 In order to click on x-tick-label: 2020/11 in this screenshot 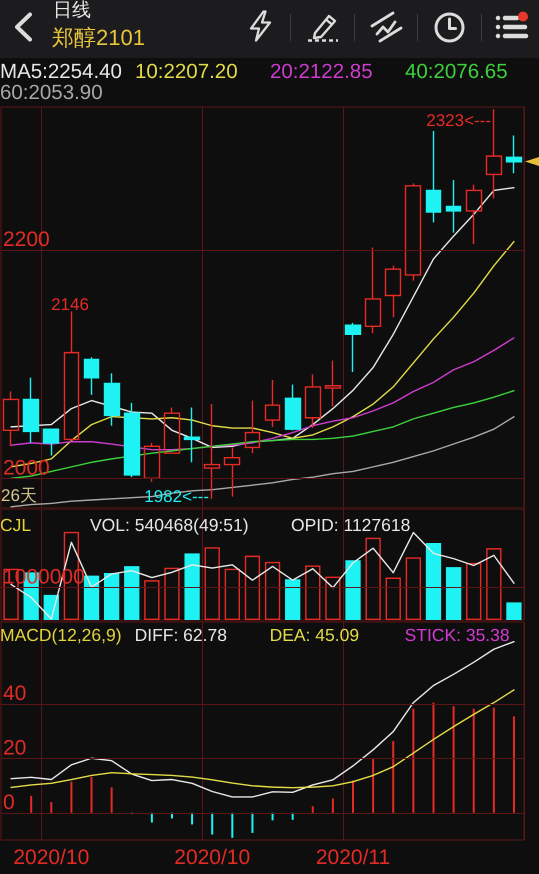, I will do `click(353, 857)`.